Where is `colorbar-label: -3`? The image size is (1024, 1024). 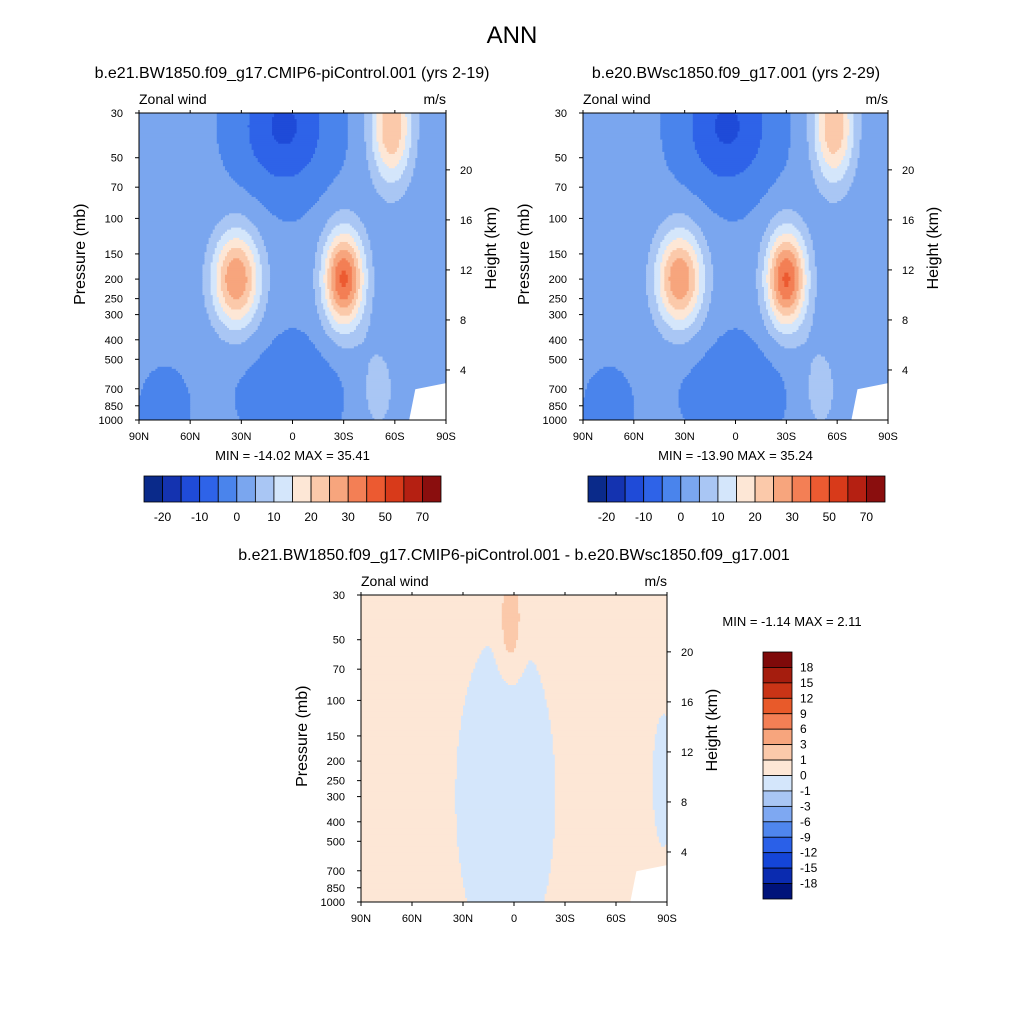 colorbar-label: -3 is located at coordinates (805, 806).